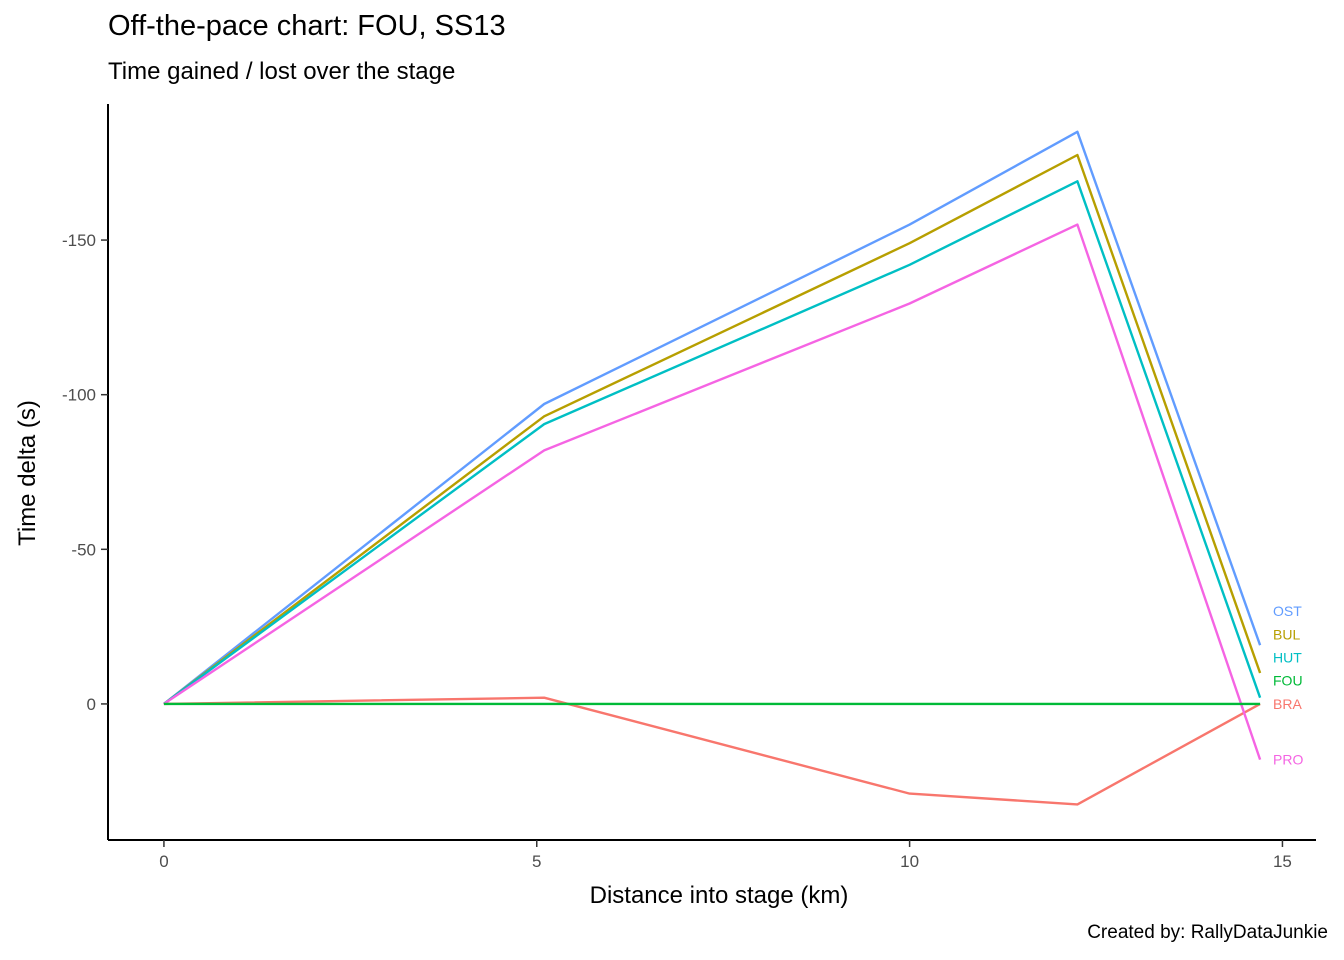 The height and width of the screenshot is (960, 1344). I want to click on series-line-bra, so click(712, 751).